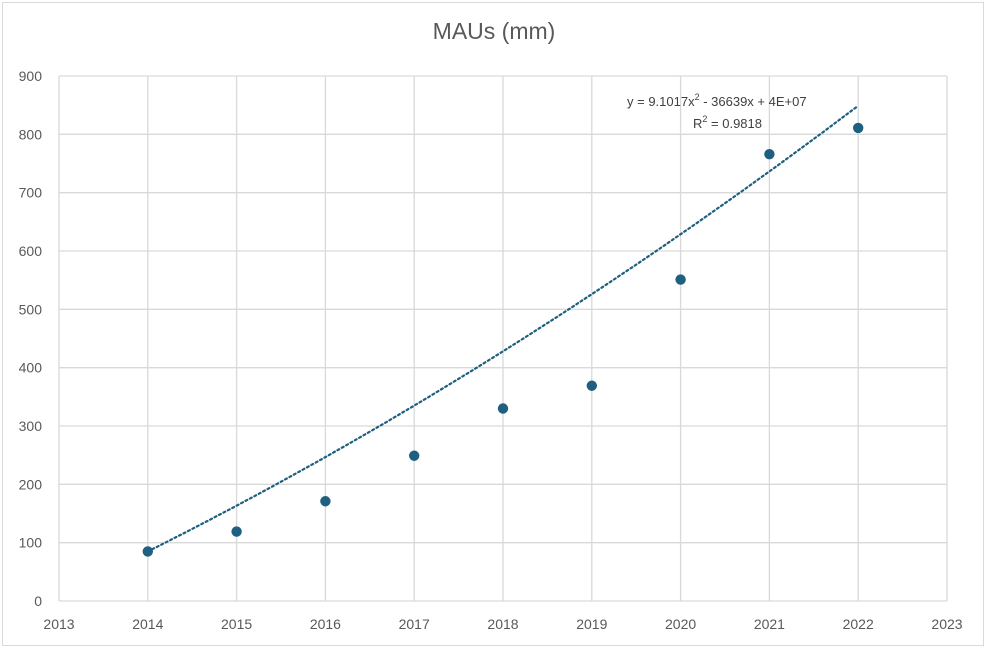 Image resolution: width=988 pixels, height=650 pixels. What do you see at coordinates (31, 368) in the screenshot?
I see `y-tick-label: 400` at bounding box center [31, 368].